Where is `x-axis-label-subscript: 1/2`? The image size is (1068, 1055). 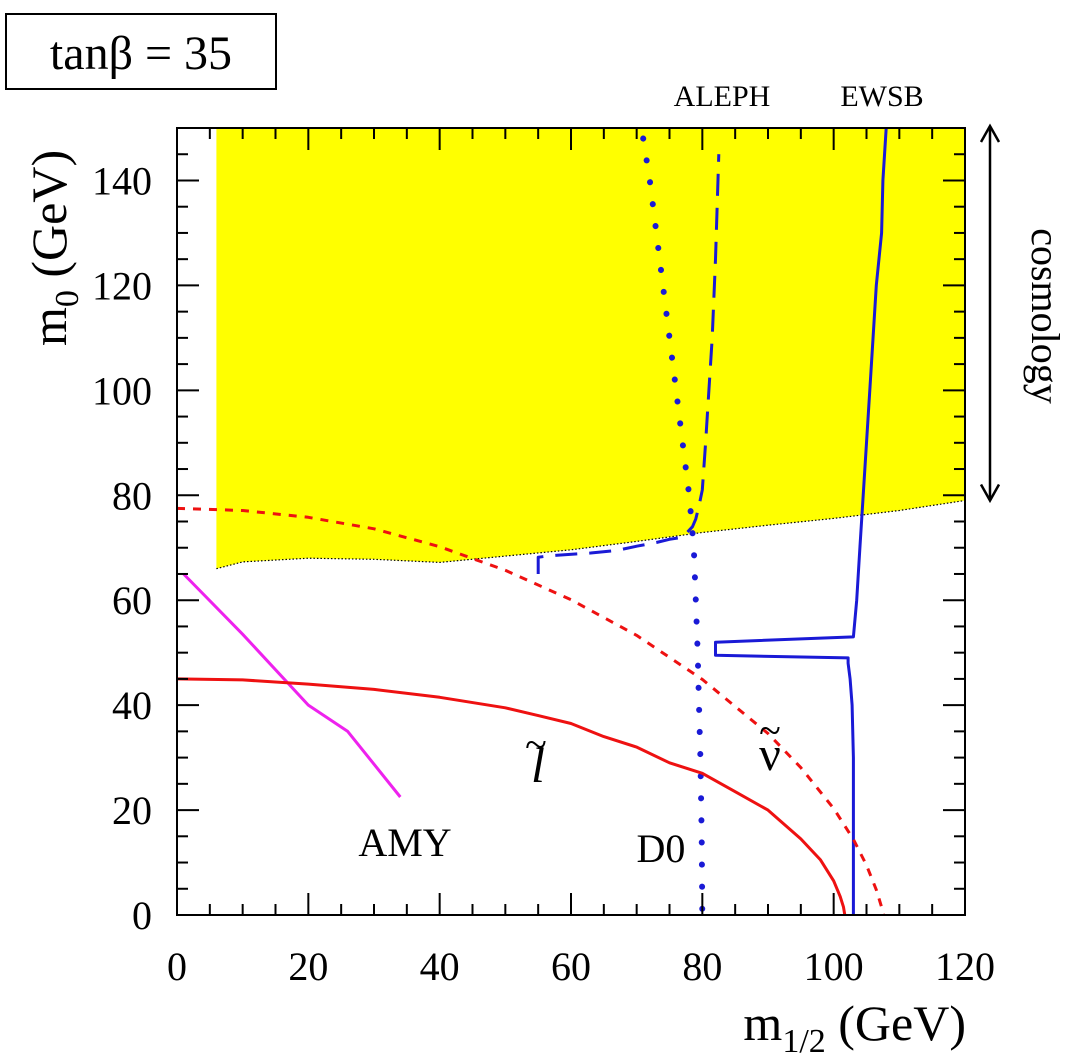
x-axis-label-subscript: 1/2 is located at coordinates (803, 1039).